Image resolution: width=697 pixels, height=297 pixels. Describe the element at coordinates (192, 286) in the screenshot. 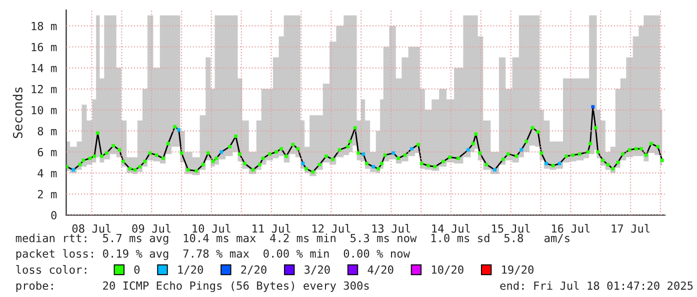

I see `text: probe: 20 ICMP Echo Pings (56 Bytes) every 300s` at that location.